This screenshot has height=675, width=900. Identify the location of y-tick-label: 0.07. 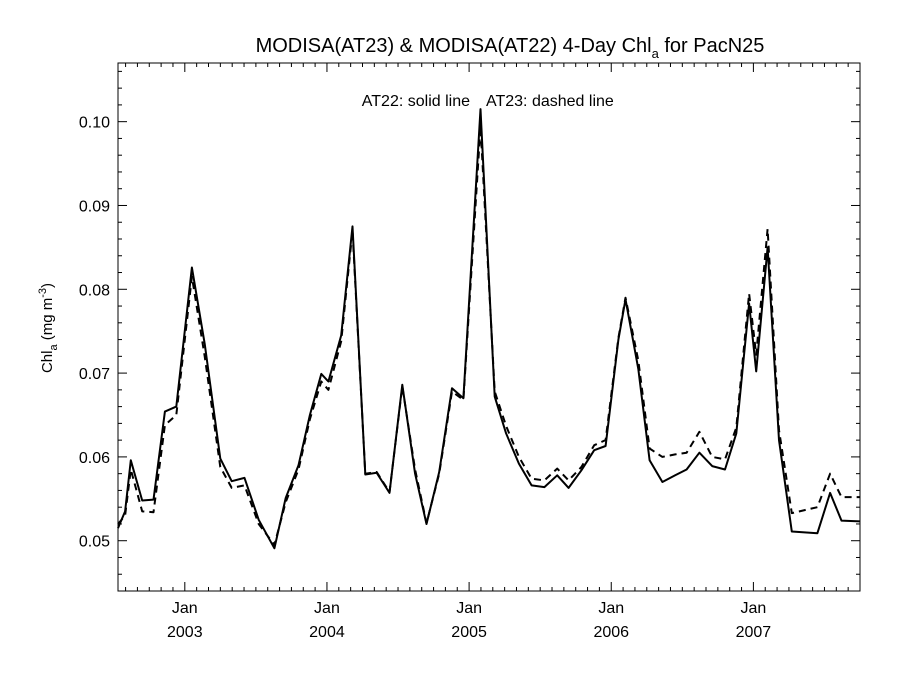
(94, 374).